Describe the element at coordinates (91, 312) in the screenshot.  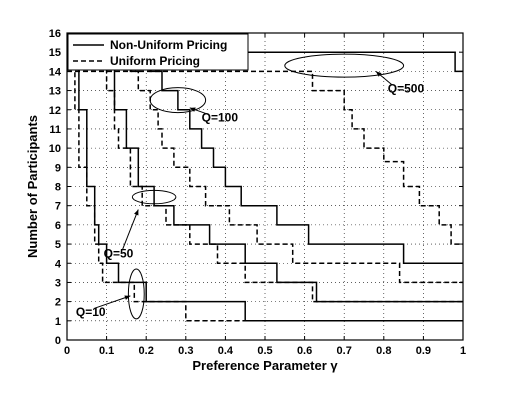
I see `annotation-label: Q=10` at that location.